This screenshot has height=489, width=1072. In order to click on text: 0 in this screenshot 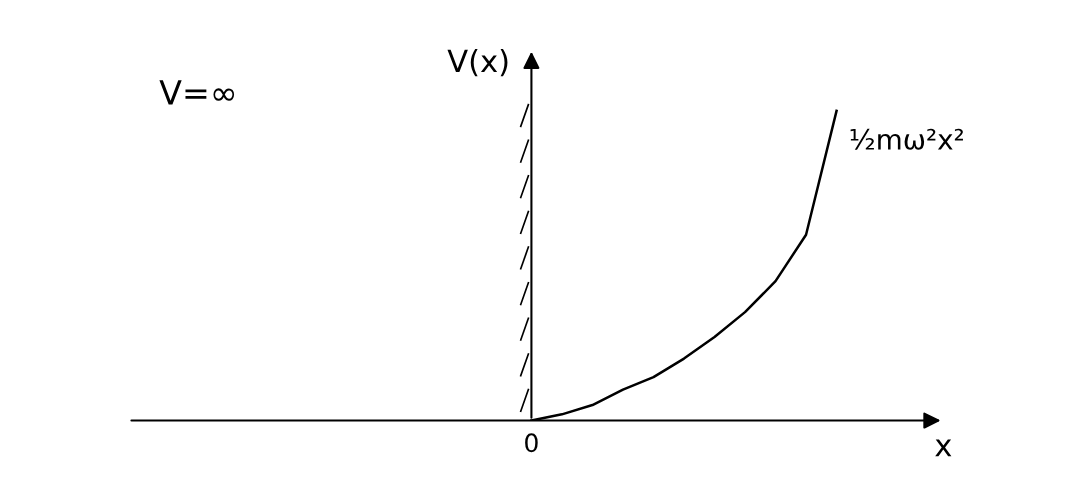, I will do `click(531, 443)`.